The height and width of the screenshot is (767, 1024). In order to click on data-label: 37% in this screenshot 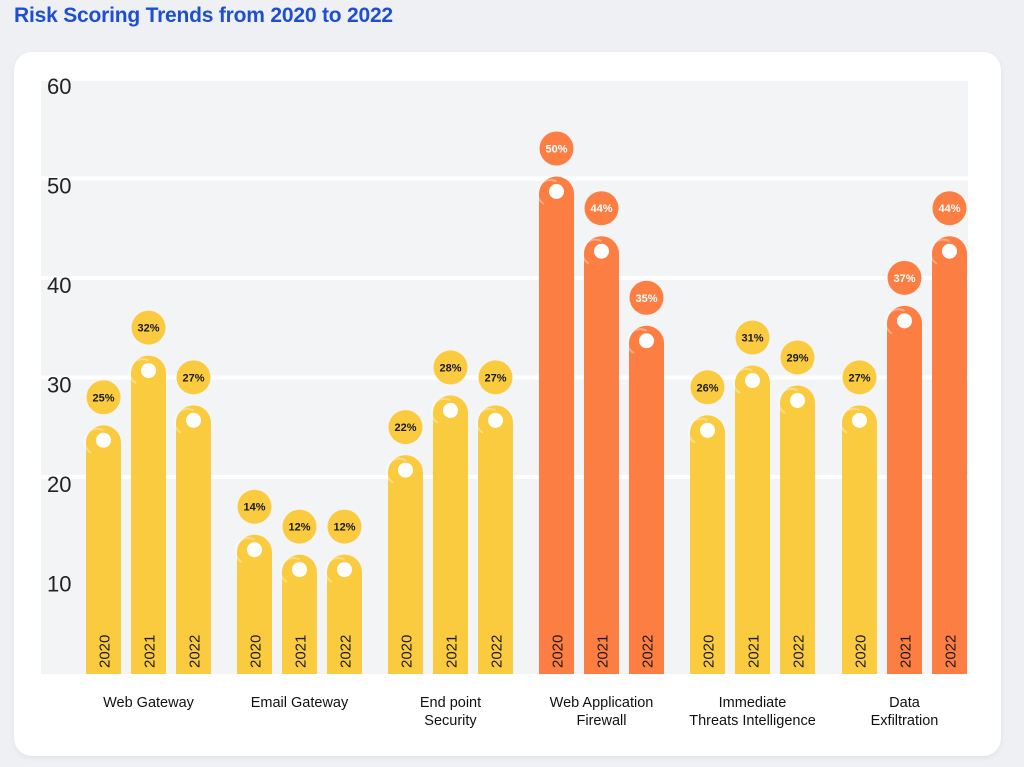, I will do `click(904, 279)`.